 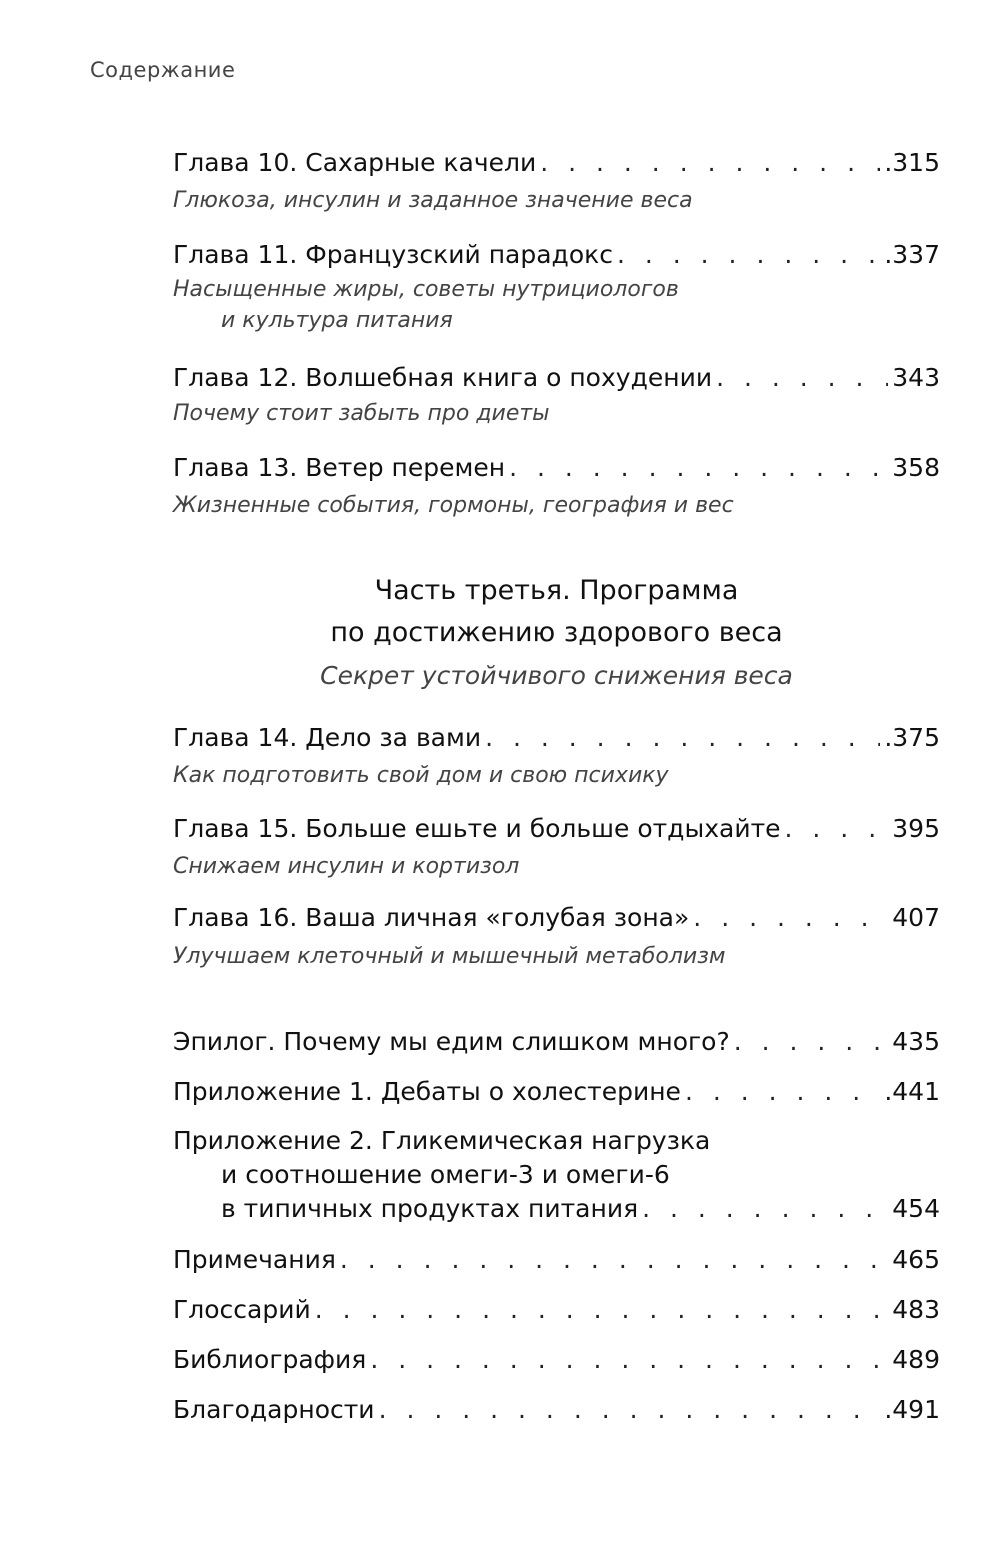 I want to click on page-number: 489, so click(x=916, y=1359).